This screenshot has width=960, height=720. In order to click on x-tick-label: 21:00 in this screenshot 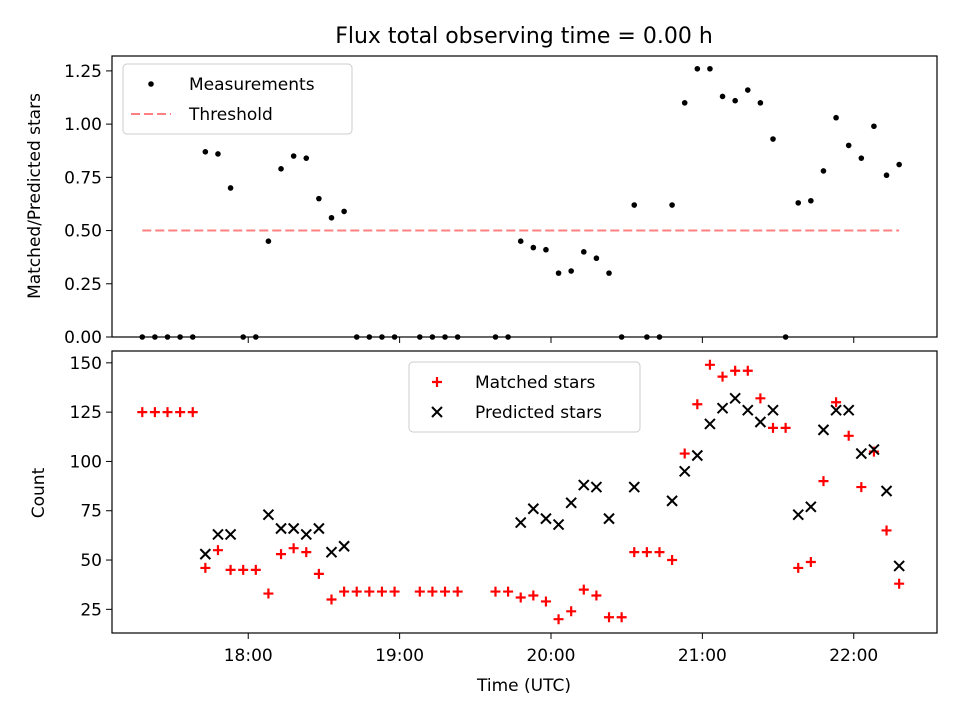, I will do `click(702, 656)`.